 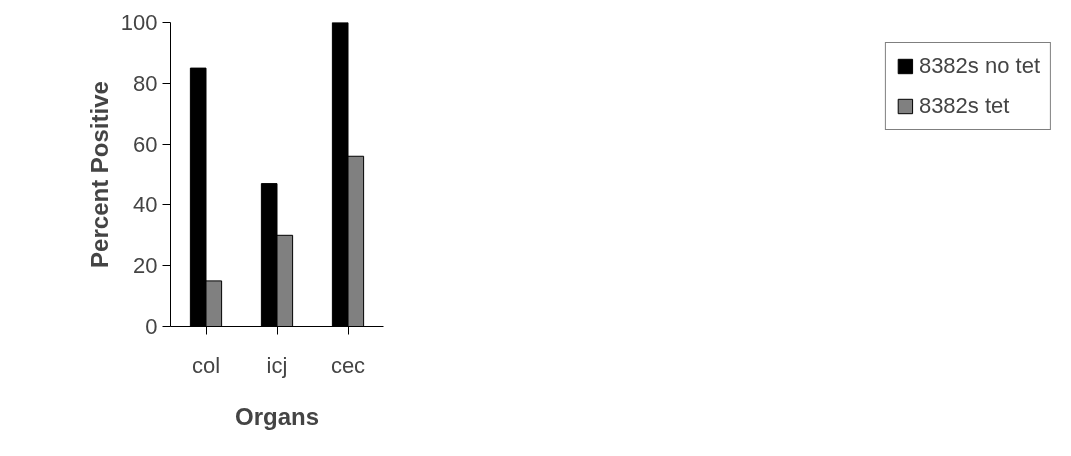 I want to click on y-axis-title: Percent Positive, so click(x=99, y=174).